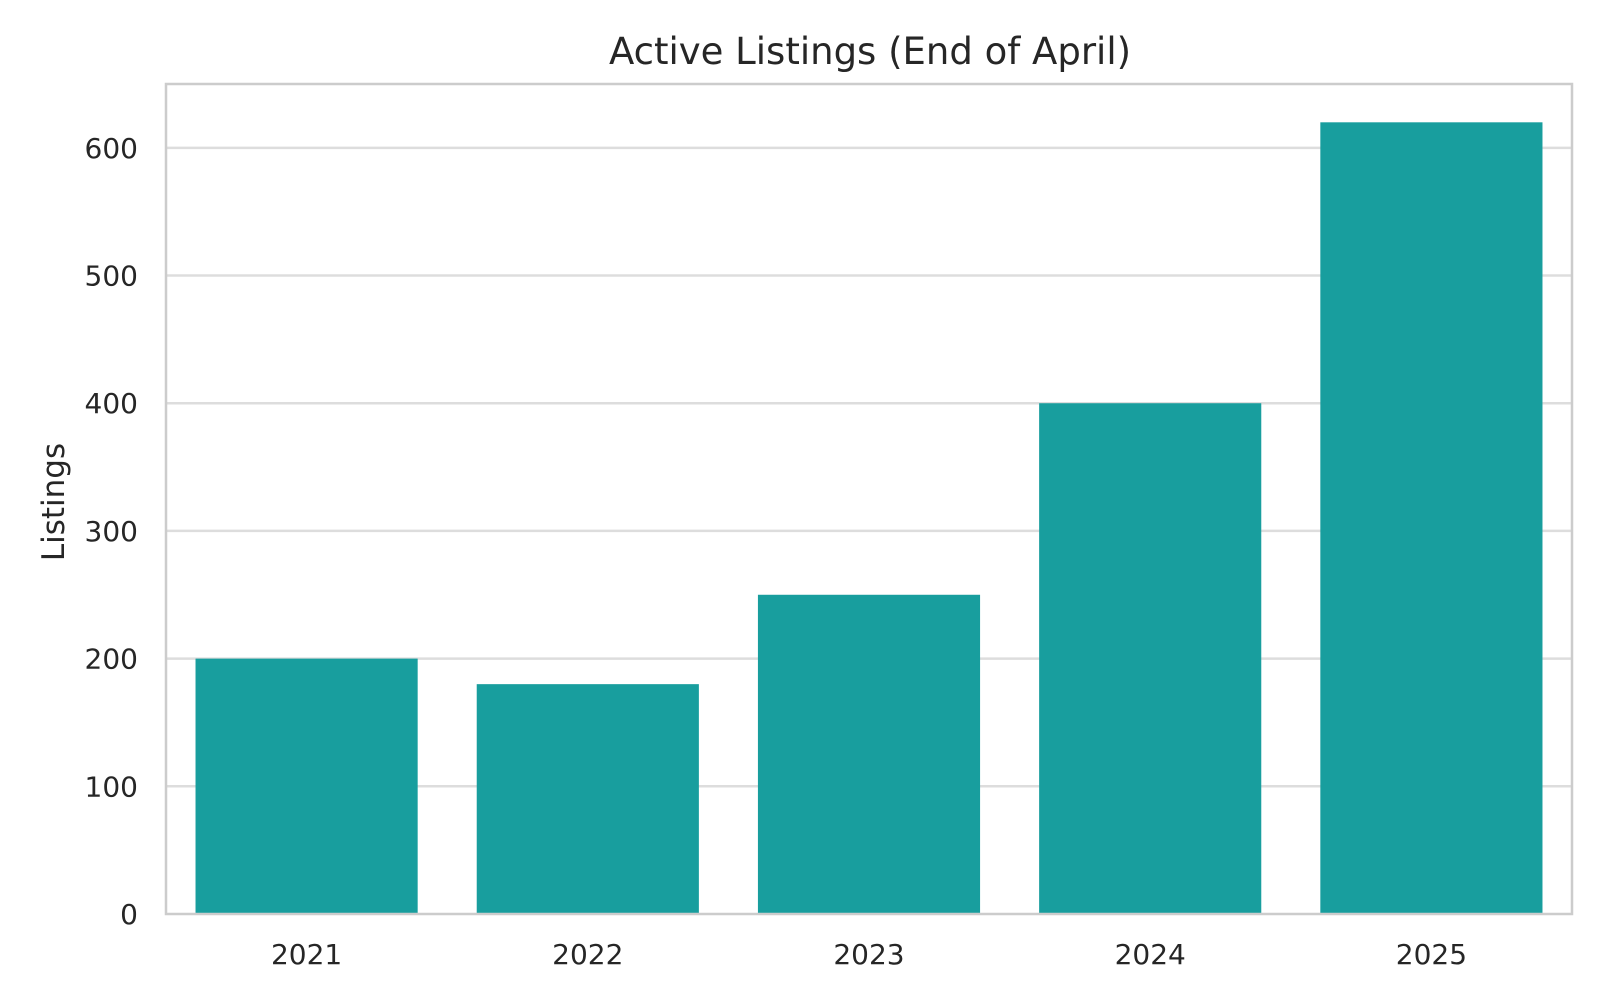 The width and height of the screenshot is (1600, 1004). I want to click on y-tick-label: 400, so click(111, 403).